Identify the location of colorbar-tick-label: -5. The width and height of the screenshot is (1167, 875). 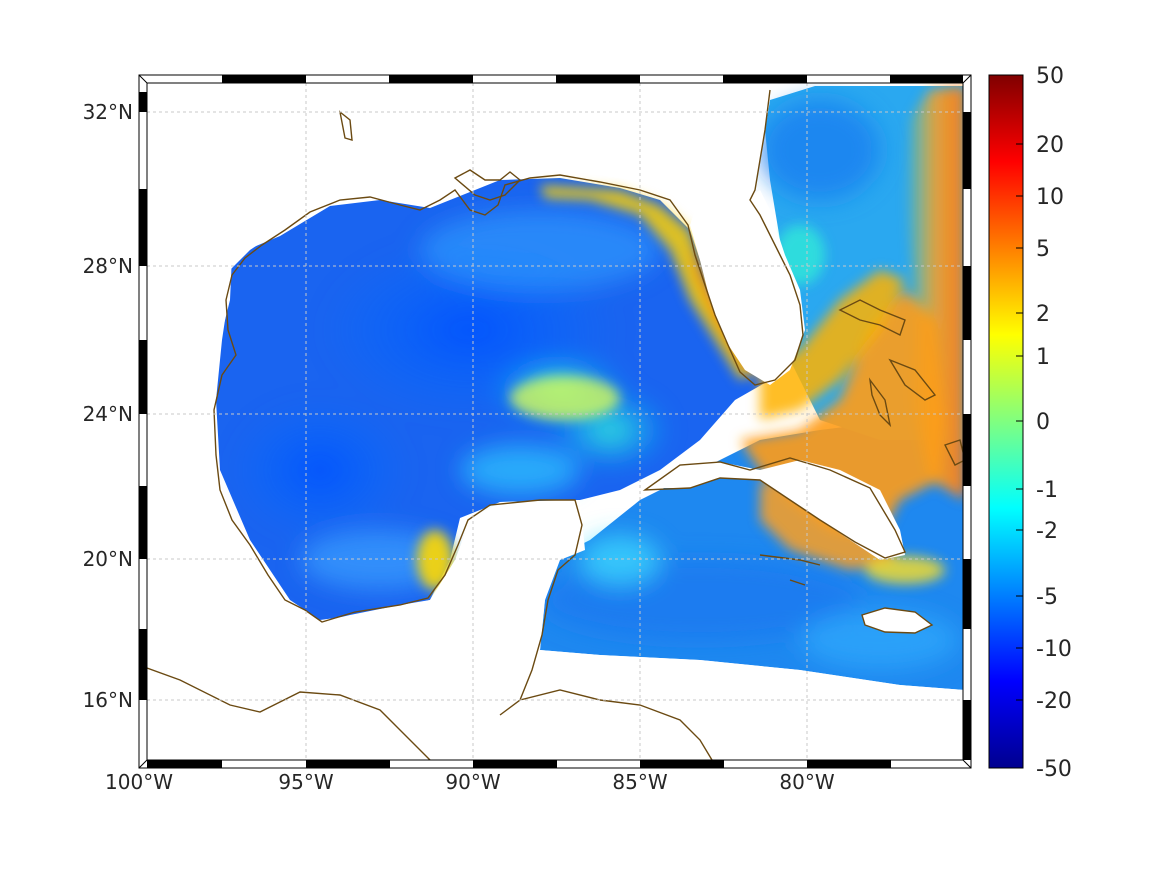
(1047, 597).